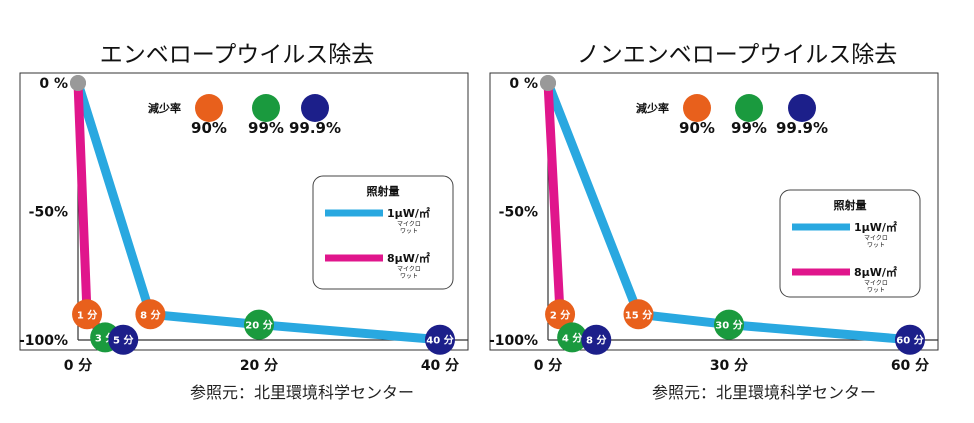 The height and width of the screenshot is (423, 974). I want to click on data-point-label: 60 分, so click(909, 340).